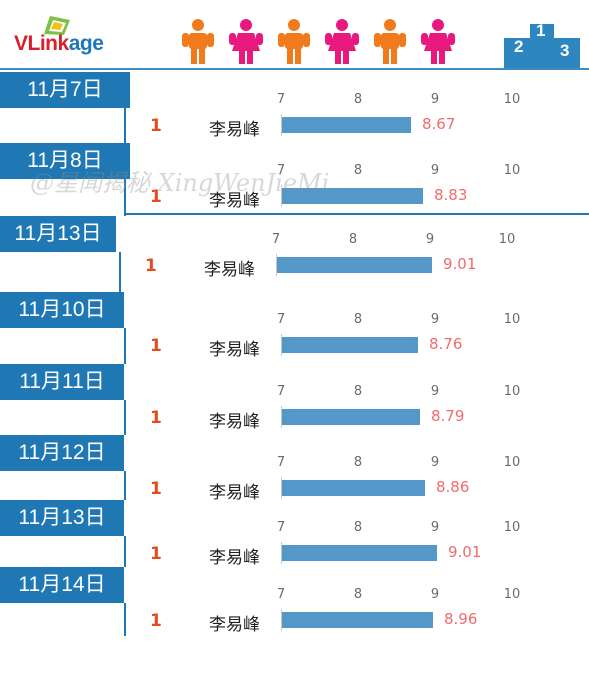  What do you see at coordinates (564, 50) in the screenshot?
I see `svg-text: 3` at bounding box center [564, 50].